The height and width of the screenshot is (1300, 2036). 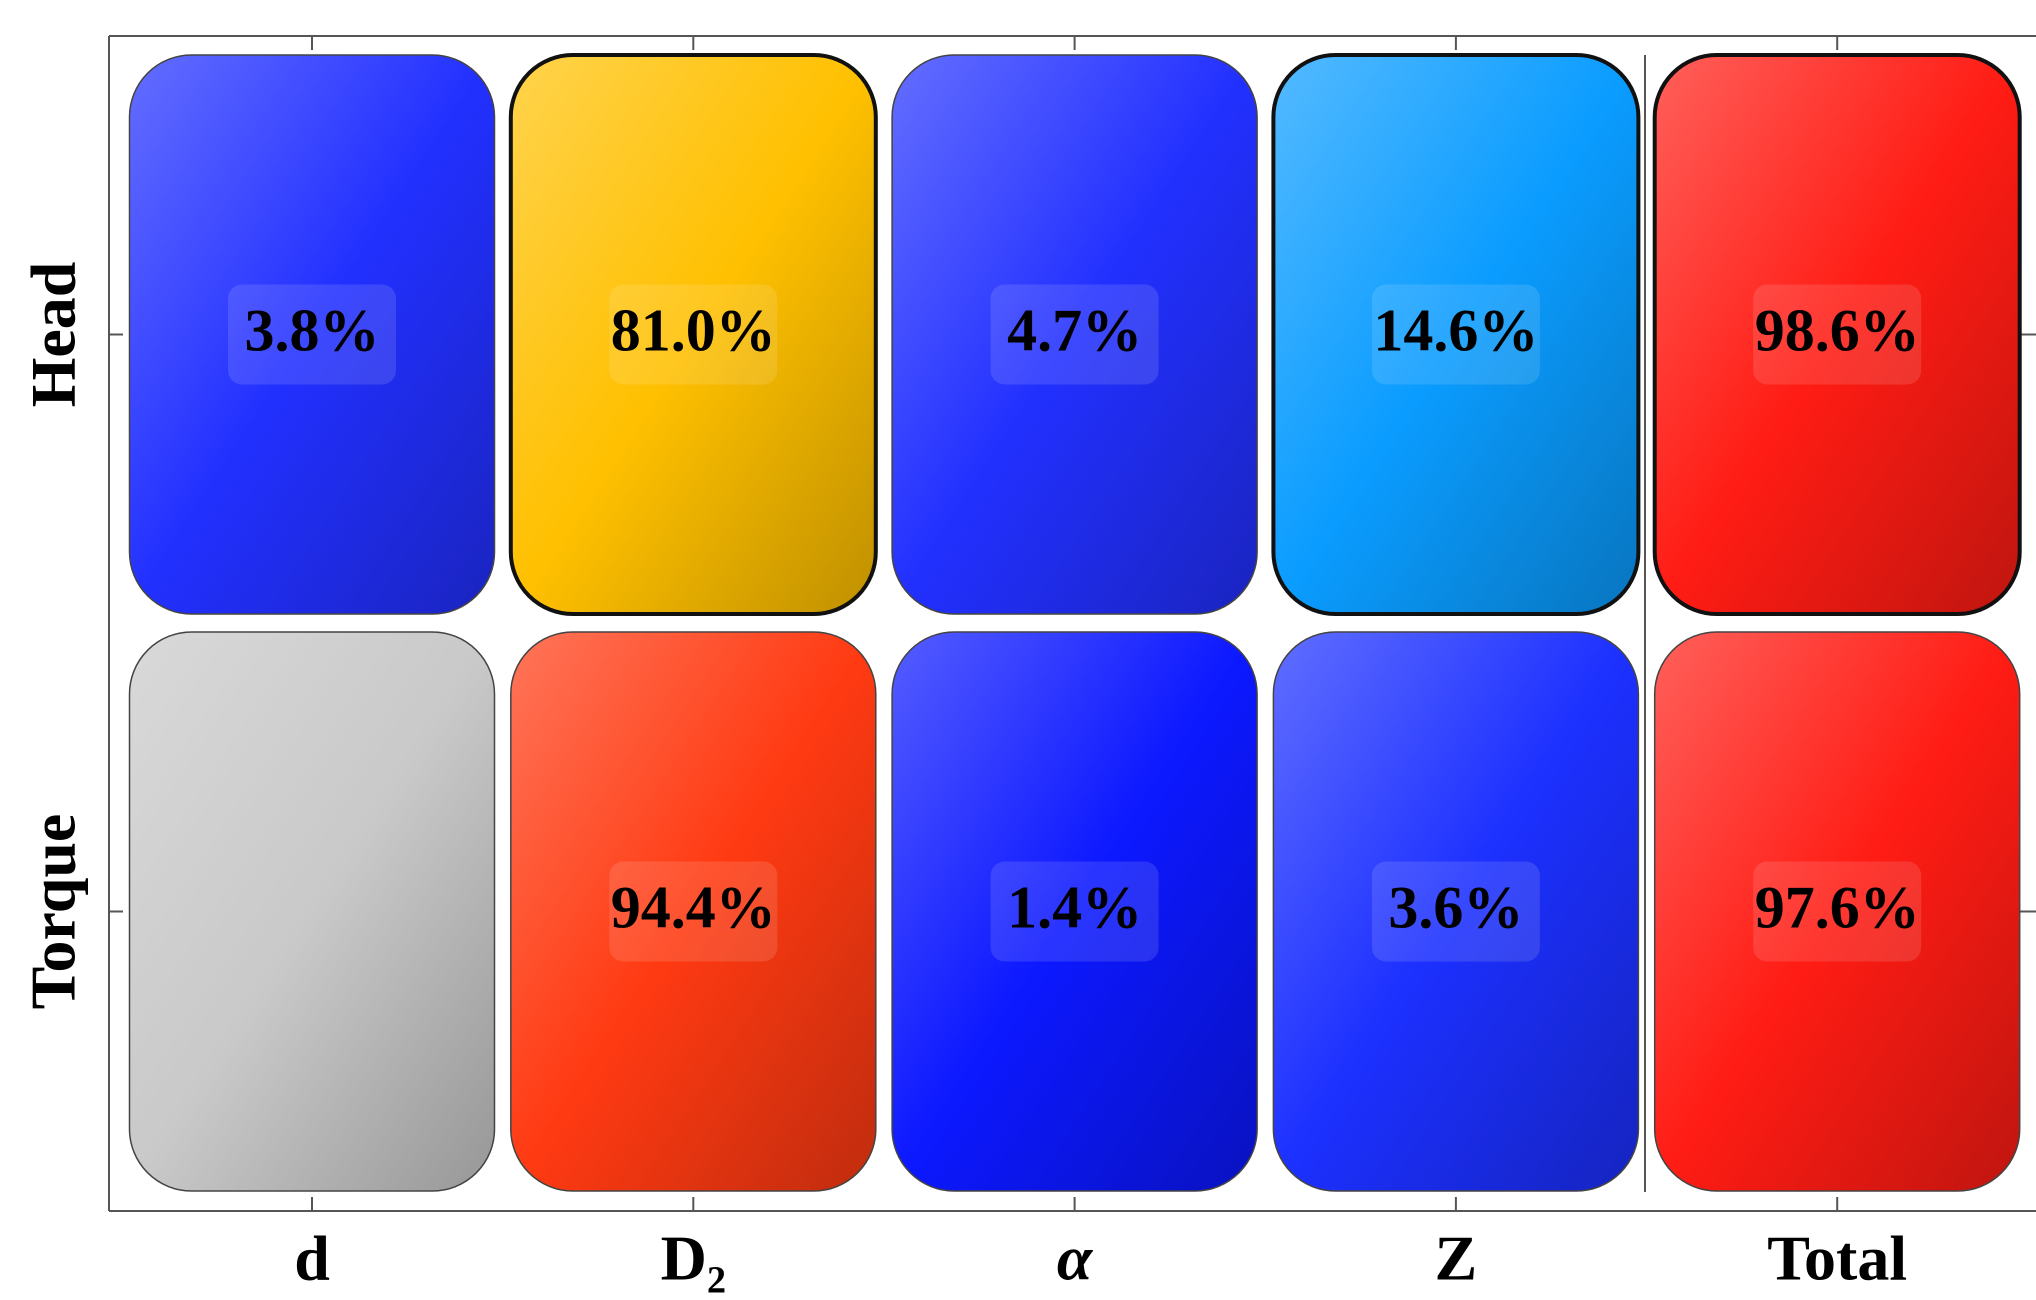 What do you see at coordinates (53, 335) in the screenshot?
I see `y-tick-label: Head` at bounding box center [53, 335].